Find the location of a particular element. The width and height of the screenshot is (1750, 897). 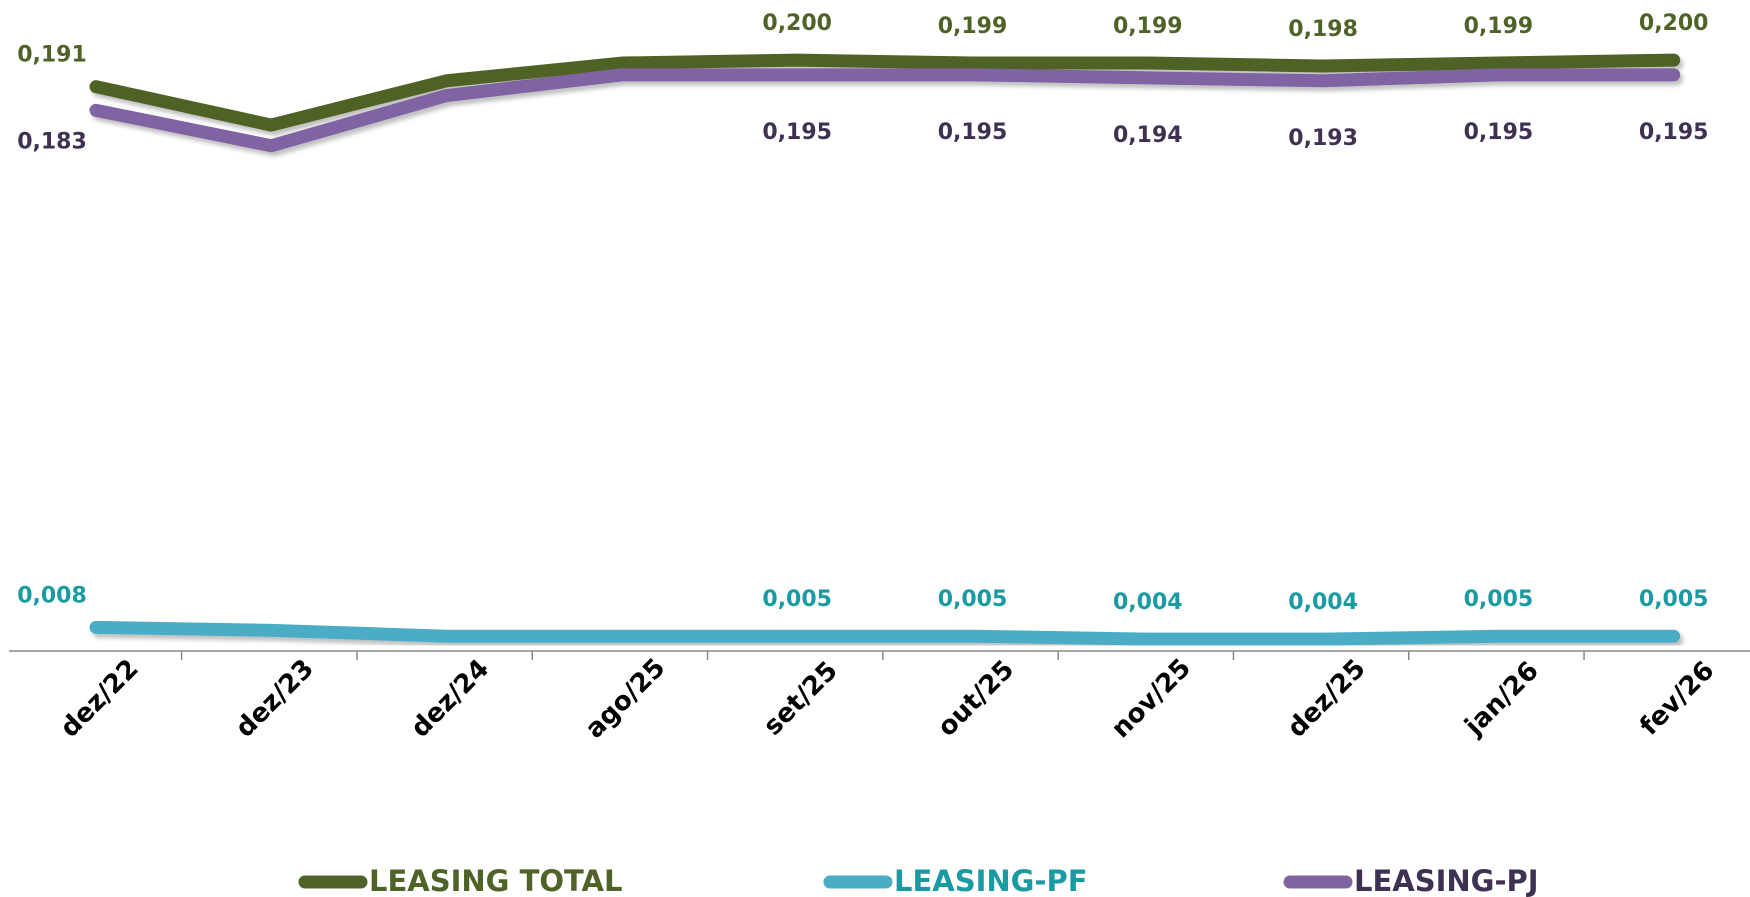

data-label: 0,191 is located at coordinates (52, 55).